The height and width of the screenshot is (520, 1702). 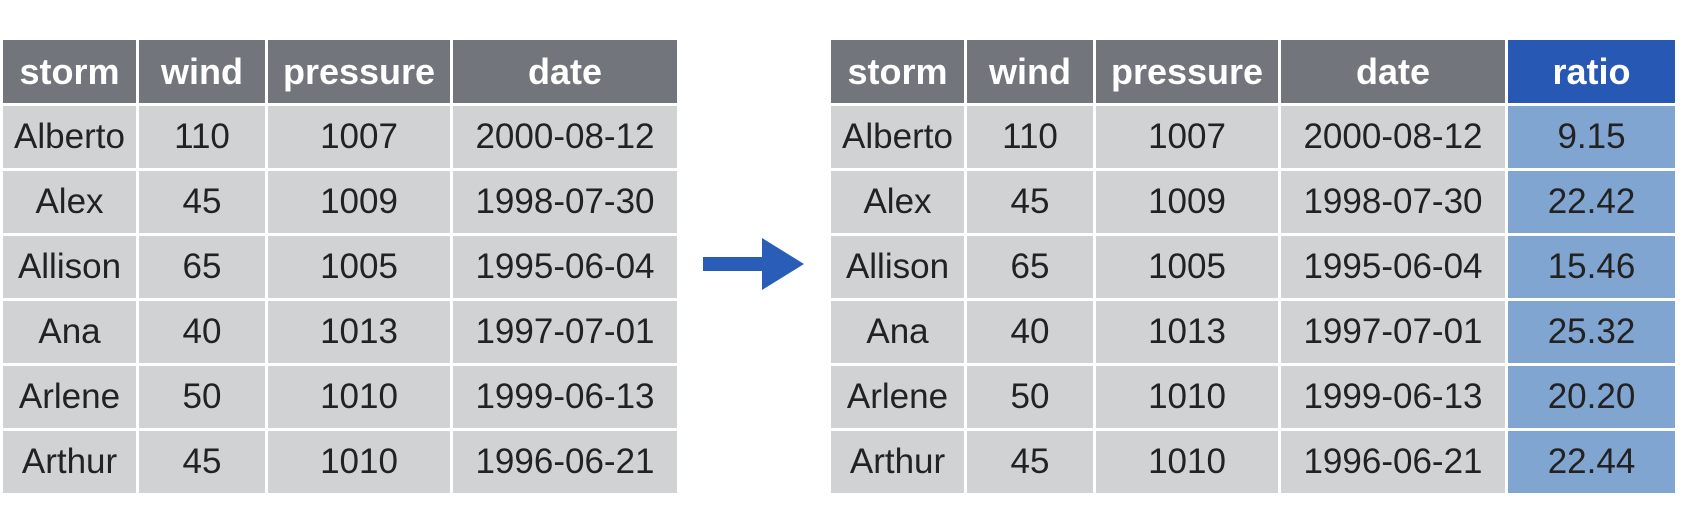 I want to click on table-row: Arthur 45 1010 1996-06-21, so click(x=340, y=462).